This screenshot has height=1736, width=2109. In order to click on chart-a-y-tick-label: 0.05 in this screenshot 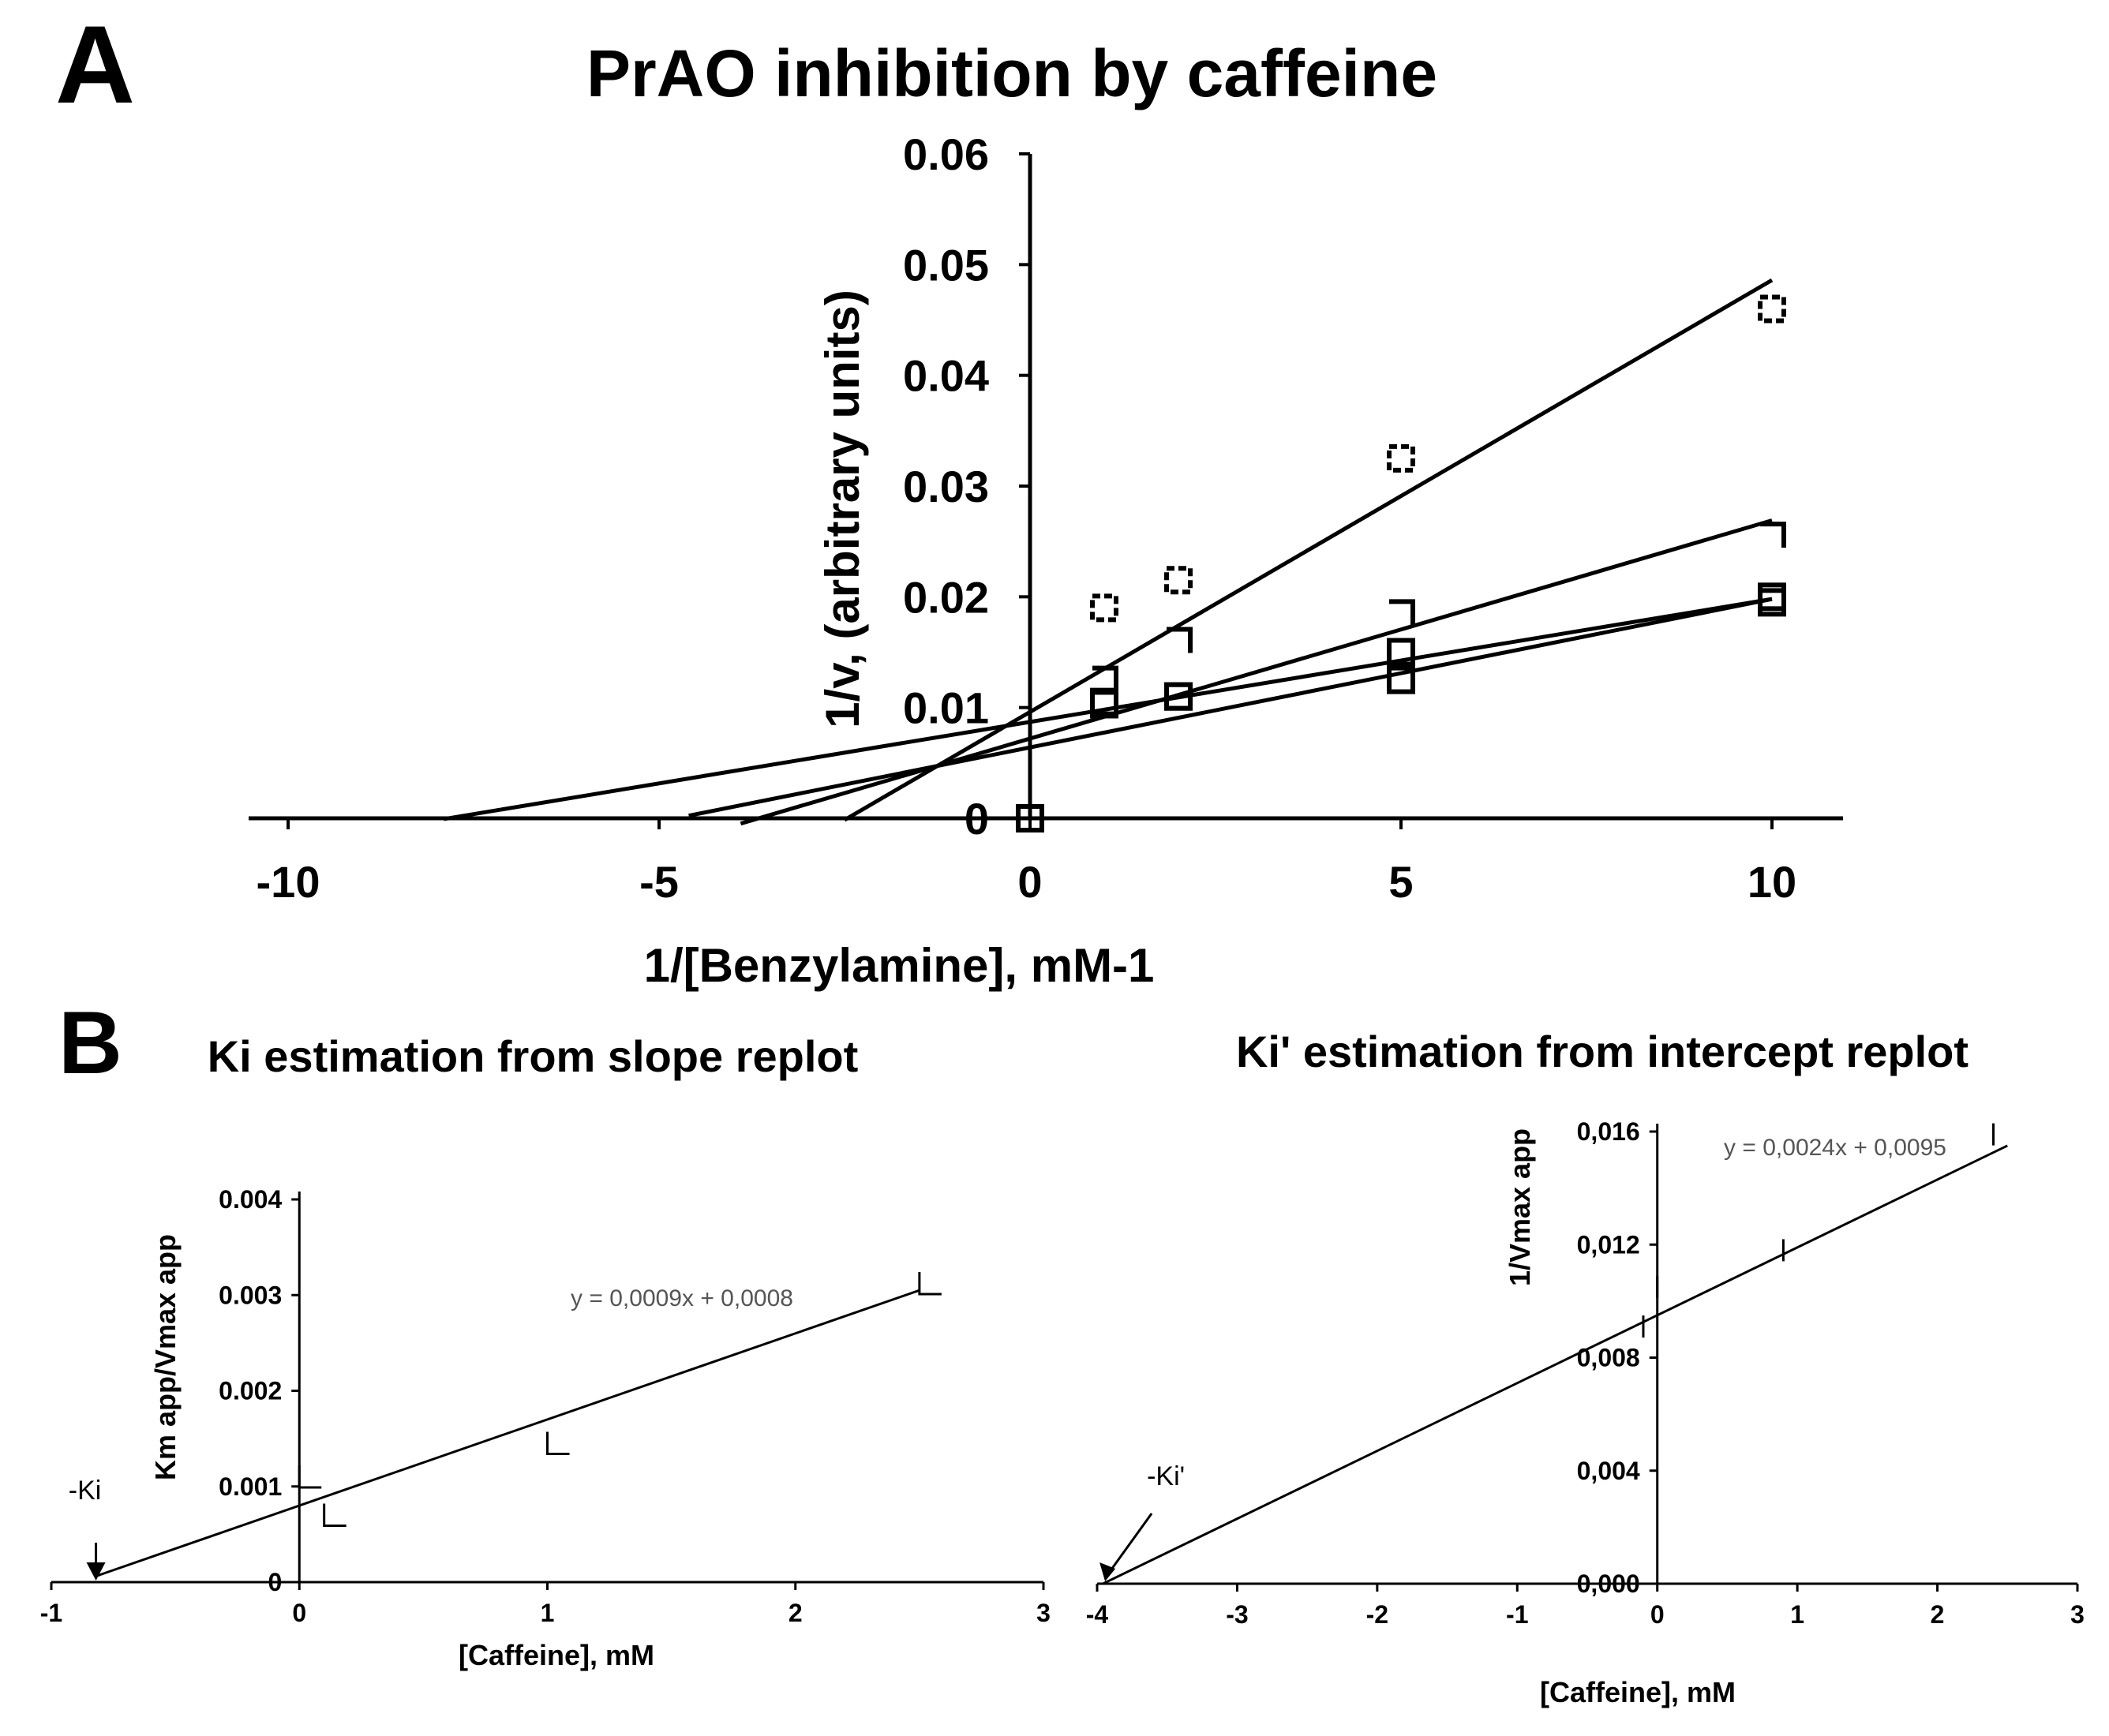, I will do `click(946, 265)`.